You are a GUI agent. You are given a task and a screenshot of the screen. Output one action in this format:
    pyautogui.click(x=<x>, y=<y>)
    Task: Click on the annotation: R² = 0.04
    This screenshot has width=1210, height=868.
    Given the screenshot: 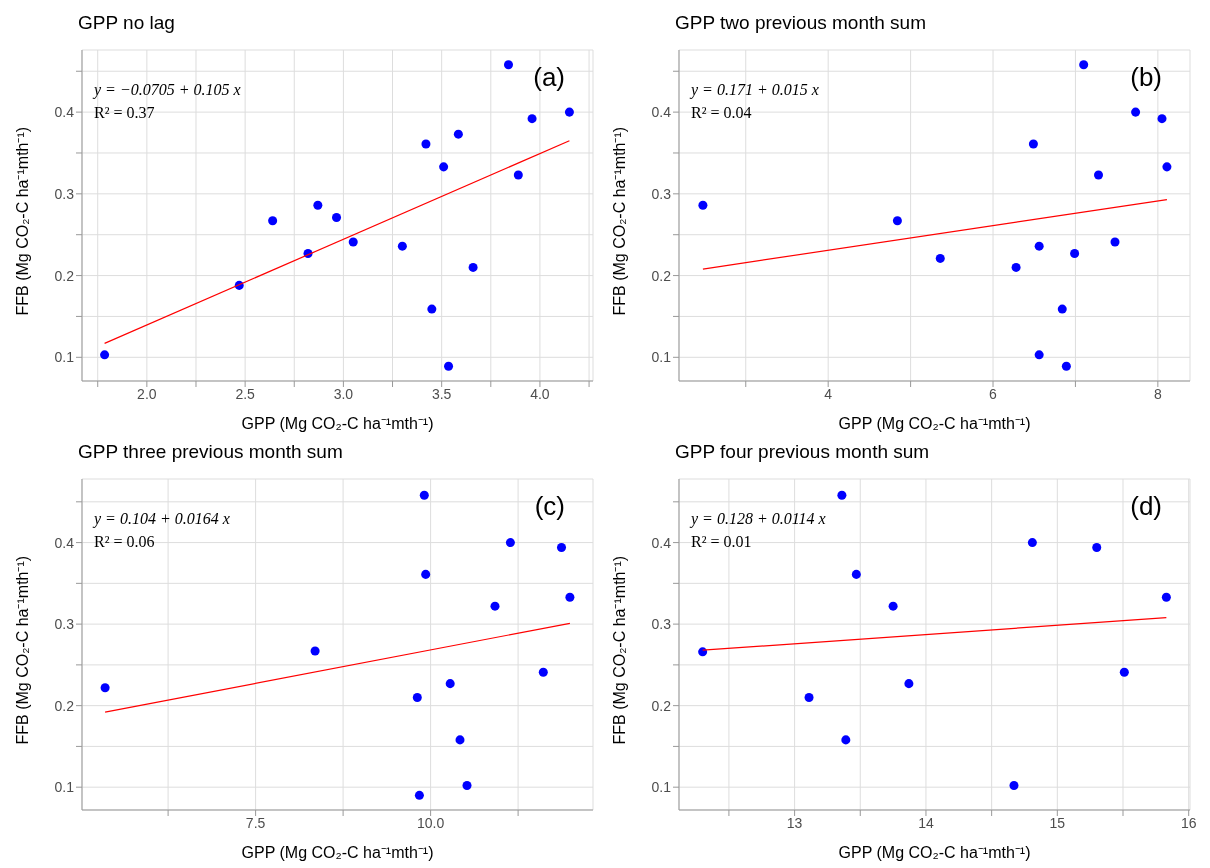 What is the action you would take?
    pyautogui.click(x=722, y=113)
    